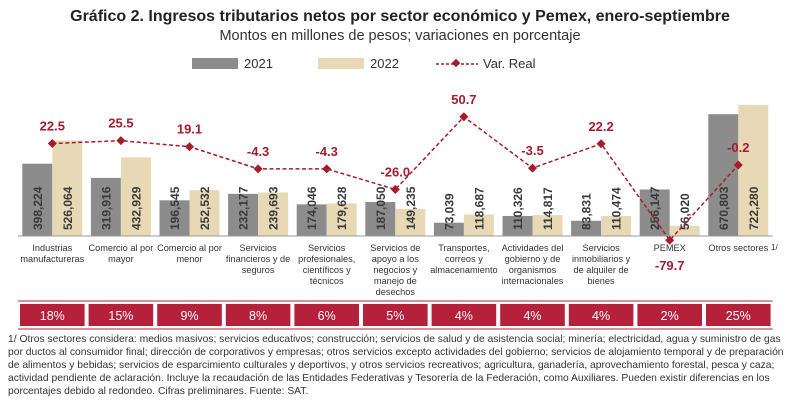 This screenshot has height=405, width=800. Describe the element at coordinates (670, 248) in the screenshot. I see `category-label-9-line-0: PEMEX` at that location.